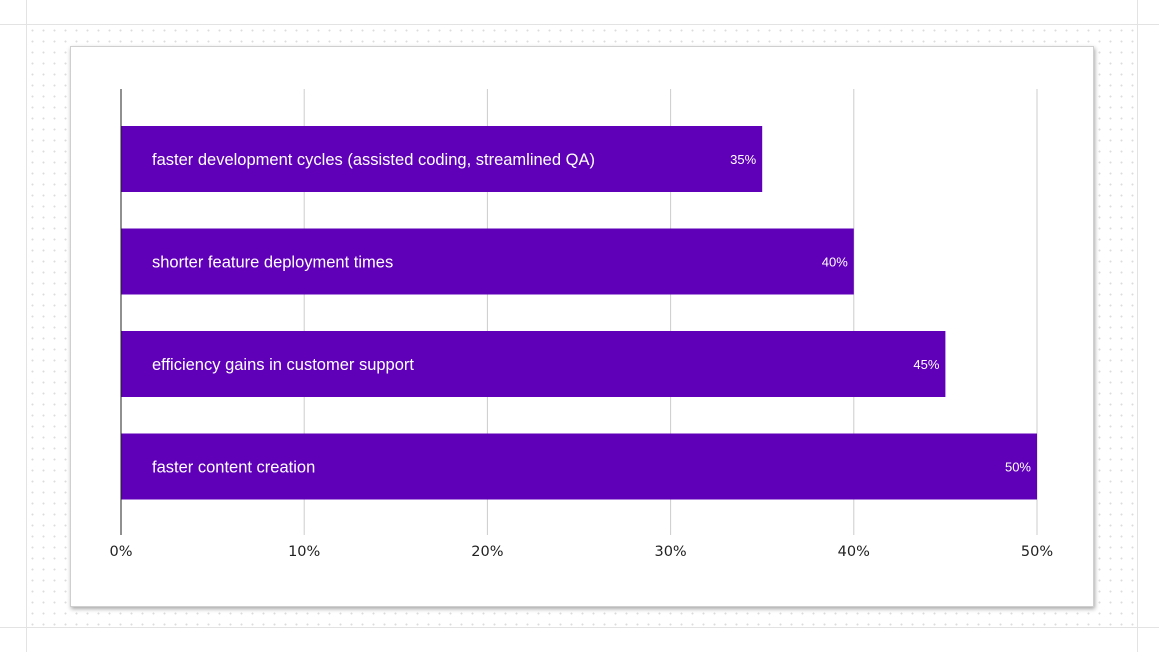  What do you see at coordinates (487, 552) in the screenshot?
I see `x-tick-label: 20%` at bounding box center [487, 552].